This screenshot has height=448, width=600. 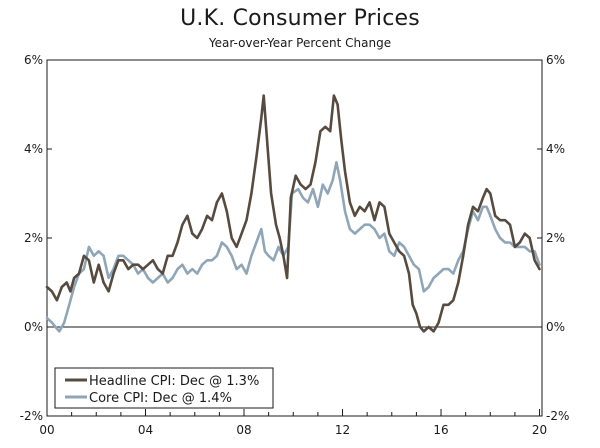 I want to click on x-tick-label: 04, so click(x=145, y=430).